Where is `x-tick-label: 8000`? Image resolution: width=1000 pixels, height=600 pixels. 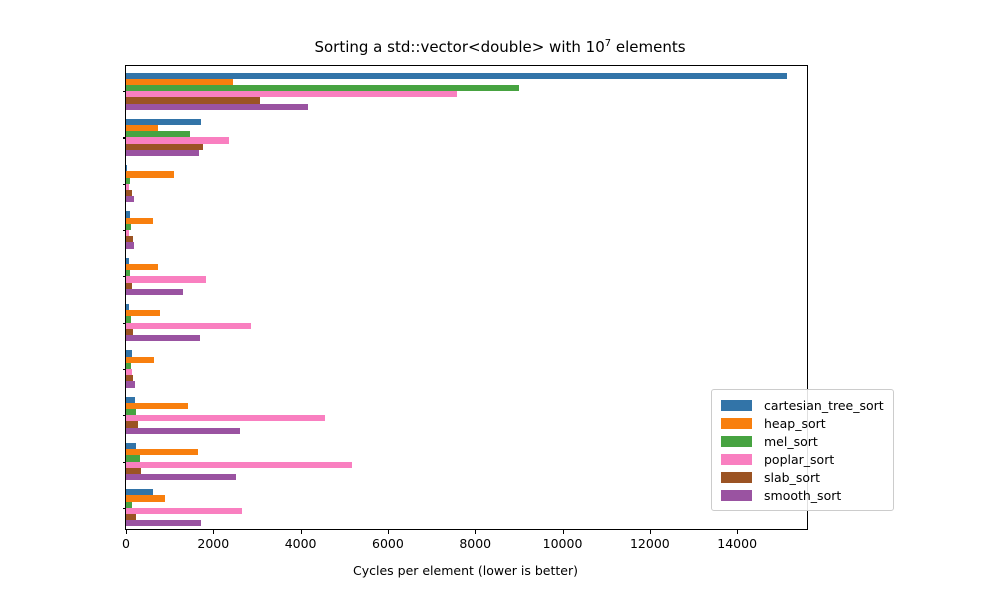 x-tick-label: 8000 is located at coordinates (475, 543).